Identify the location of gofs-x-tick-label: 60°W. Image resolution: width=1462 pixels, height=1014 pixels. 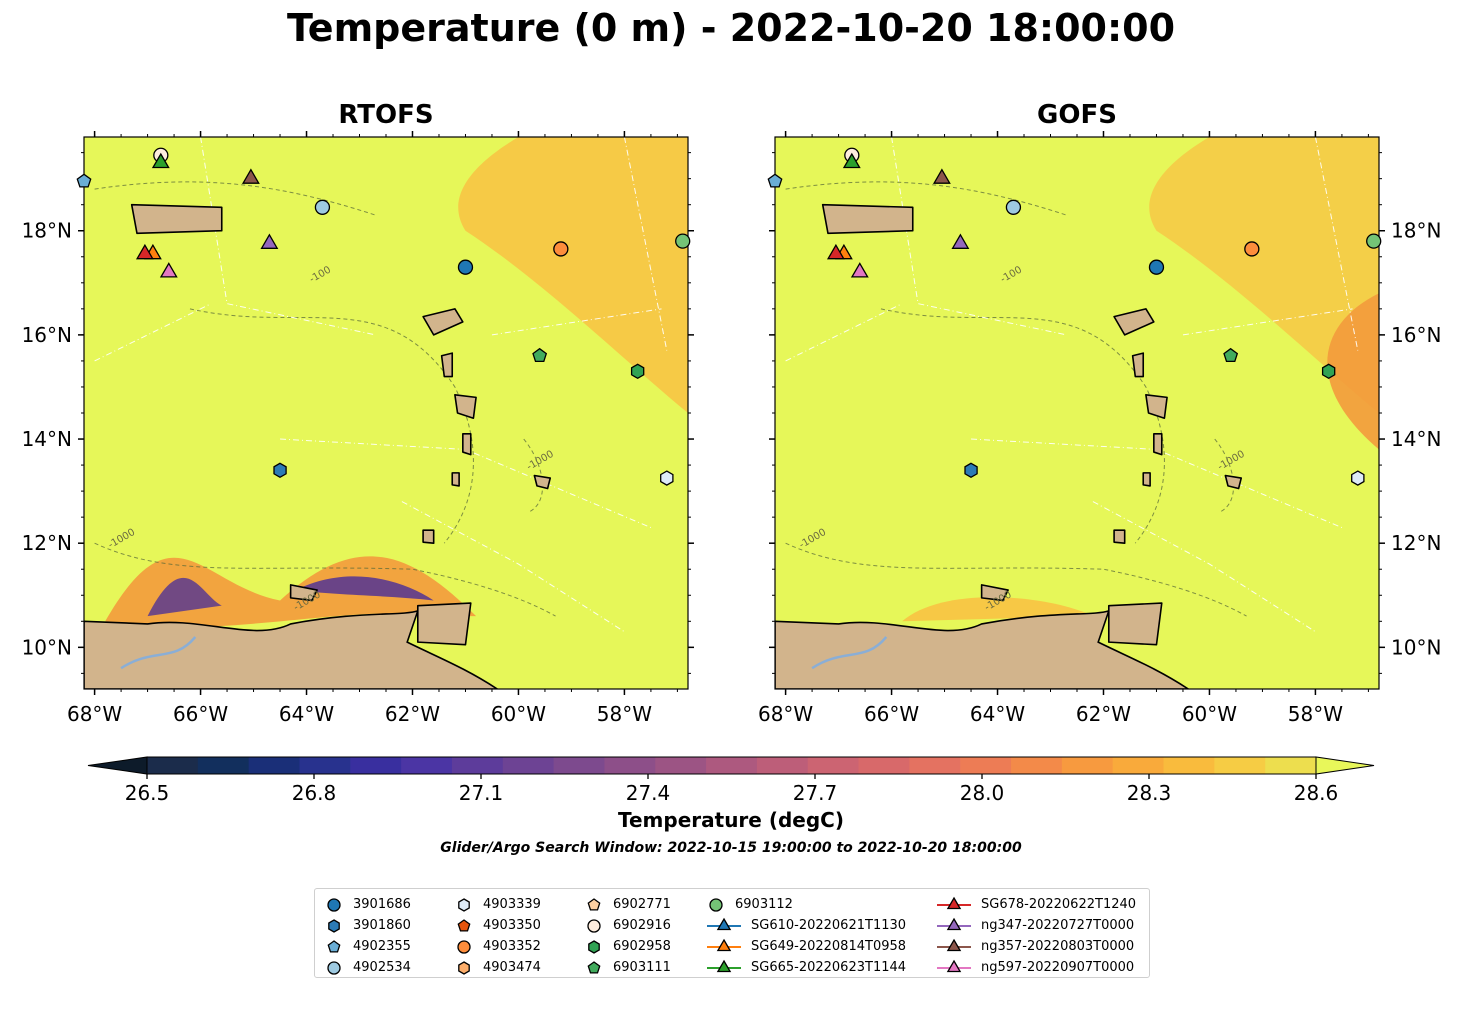
(1209, 714).